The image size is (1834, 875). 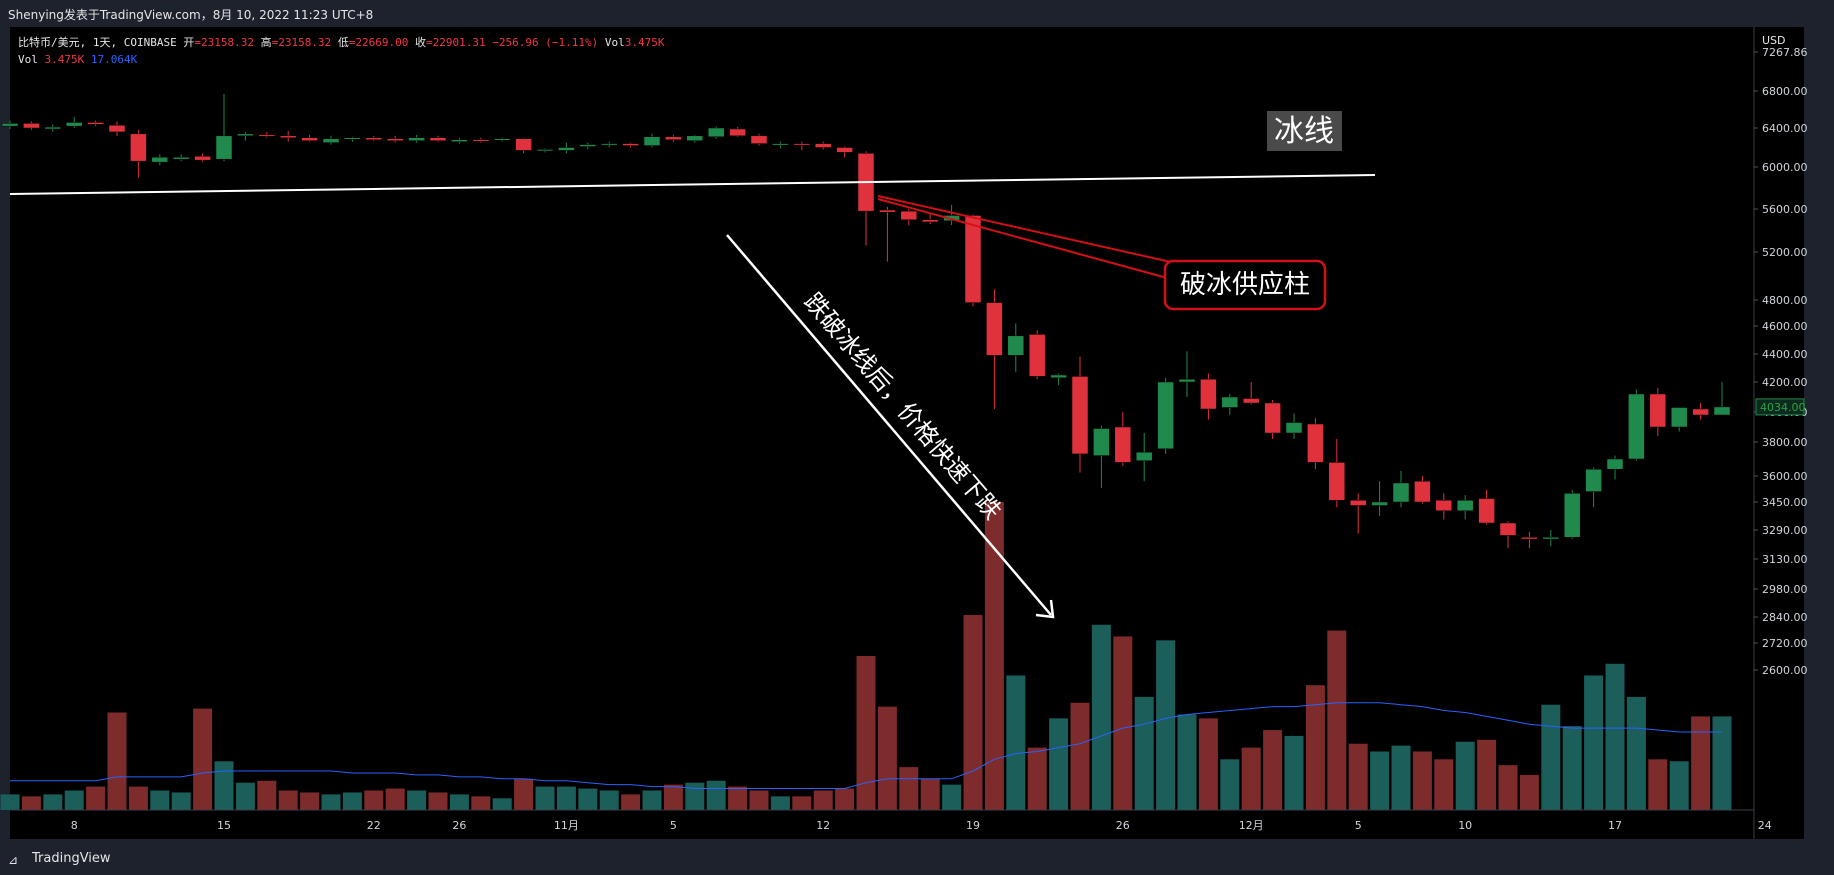 I want to click on ice-line-label-box, so click(x=1304, y=131).